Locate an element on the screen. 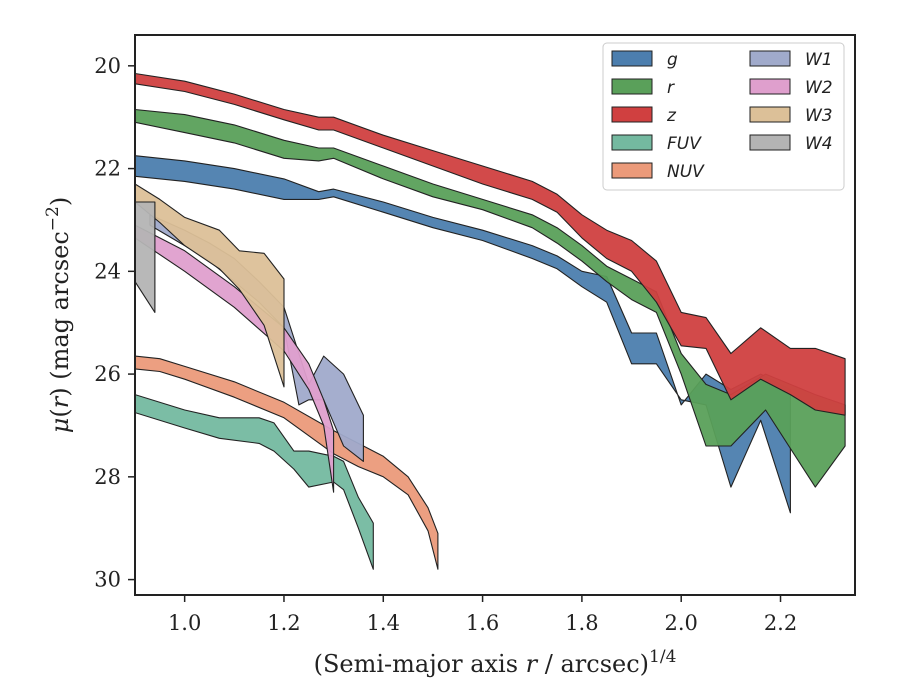 The width and height of the screenshot is (900, 700). y-tick-label: 28 is located at coordinates (107, 477).